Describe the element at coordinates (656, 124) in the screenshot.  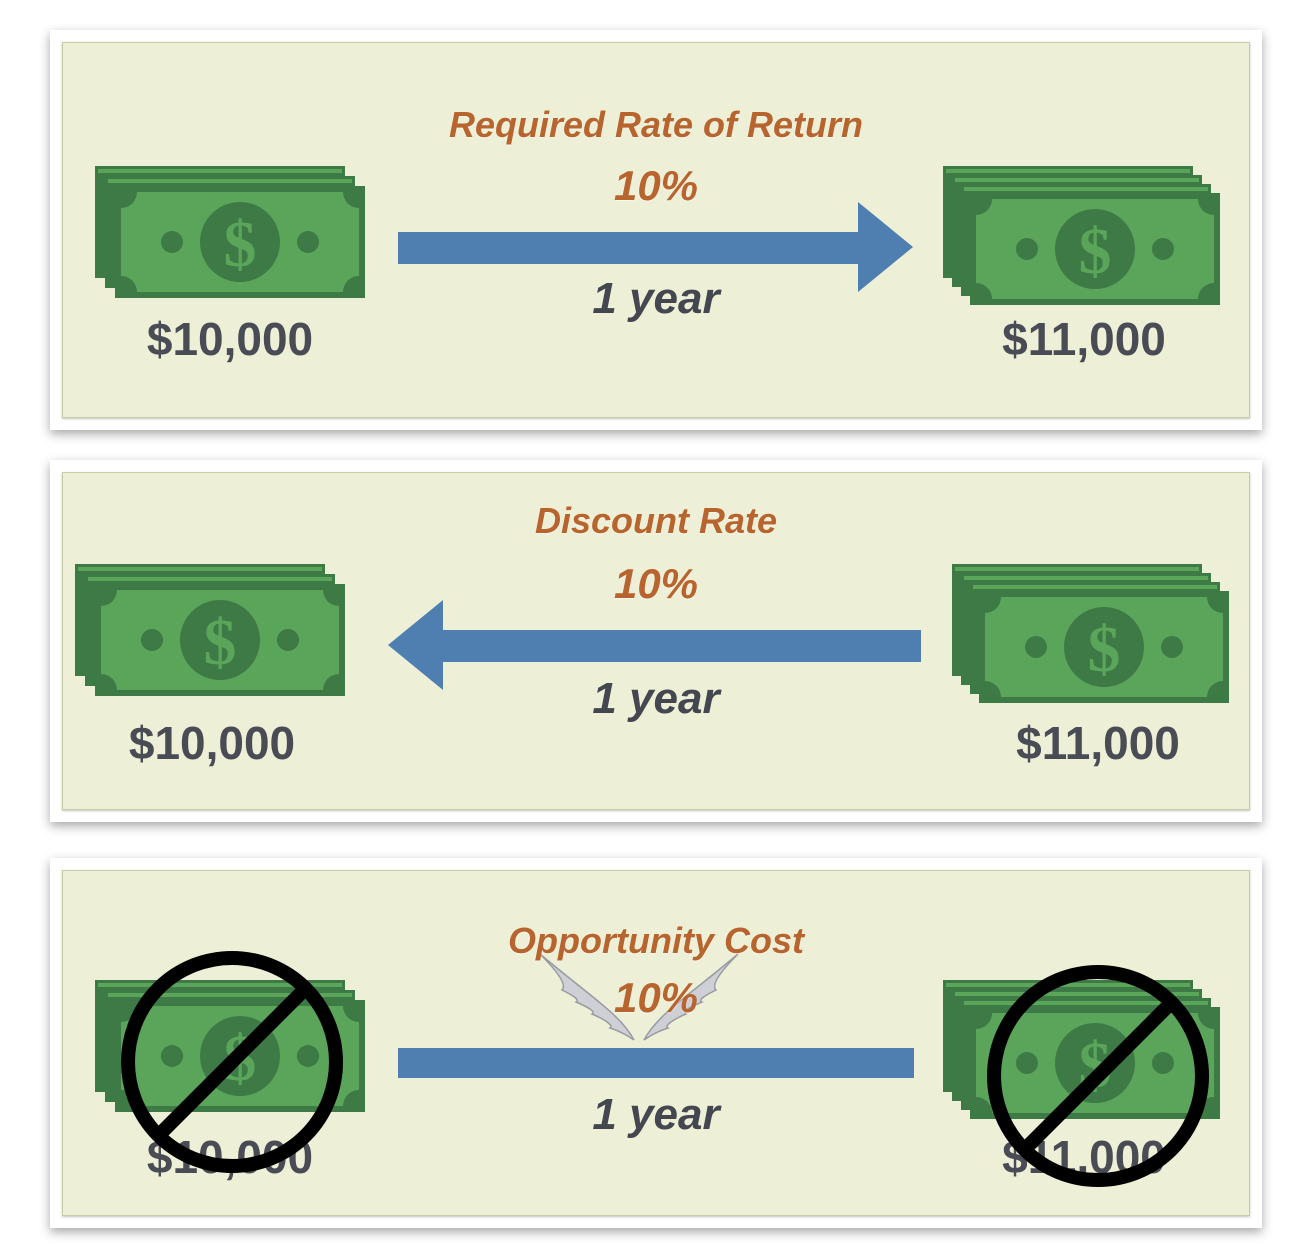
I see `panel-title: Required Rate of Return` at that location.